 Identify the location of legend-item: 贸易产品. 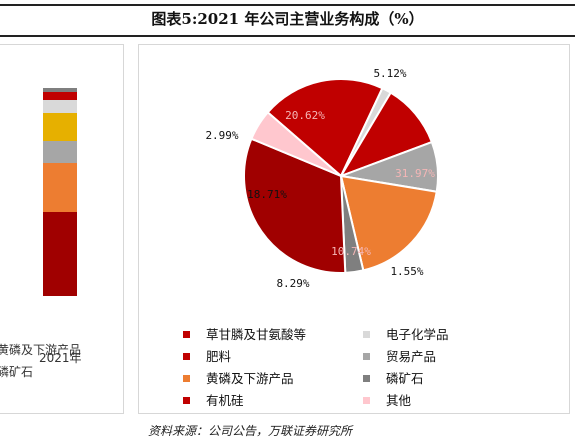
(399, 355).